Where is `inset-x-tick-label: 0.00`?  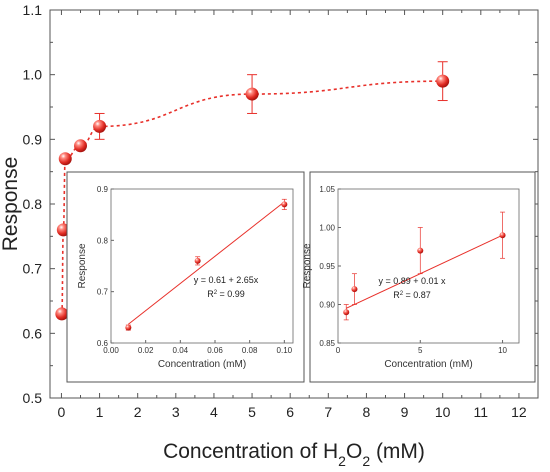
inset-x-tick-label: 0.00 is located at coordinates (111, 350).